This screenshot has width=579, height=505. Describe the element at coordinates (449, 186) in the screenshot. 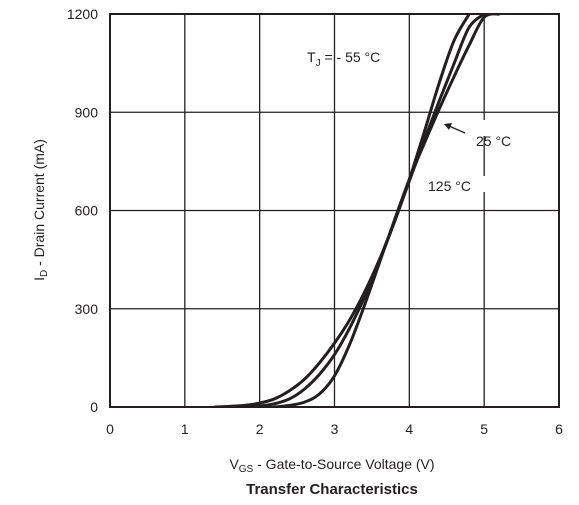

I see `annotation-125-label: 125 °C` at that location.